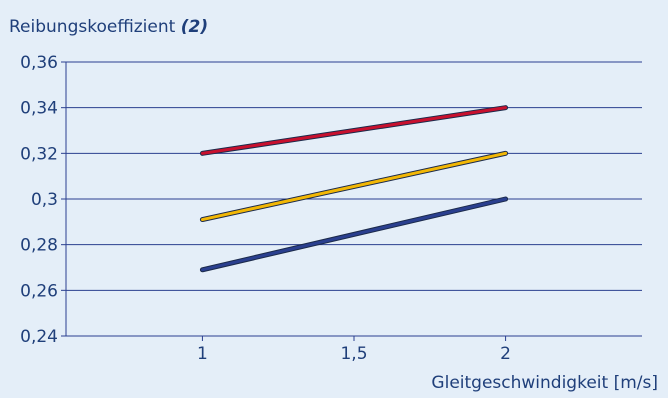 This screenshot has width=668, height=398. Describe the element at coordinates (353, 354) in the screenshot. I see `x-tick-label: 1,5` at that location.